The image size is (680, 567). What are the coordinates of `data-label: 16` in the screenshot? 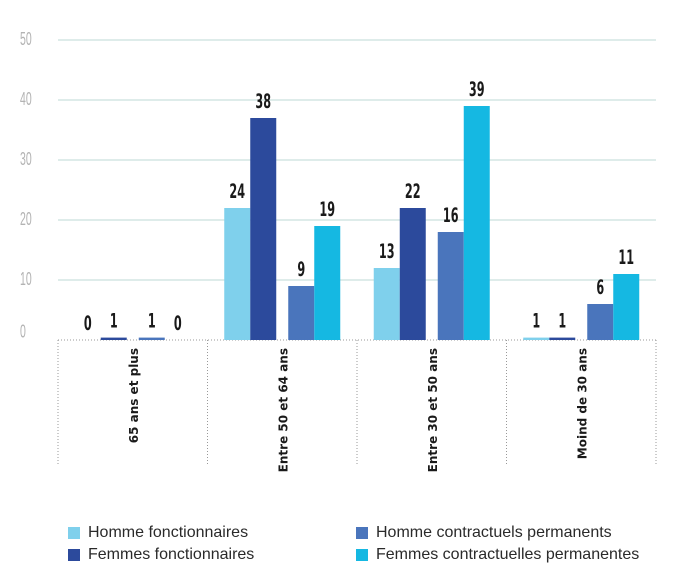 It's located at (451, 215).